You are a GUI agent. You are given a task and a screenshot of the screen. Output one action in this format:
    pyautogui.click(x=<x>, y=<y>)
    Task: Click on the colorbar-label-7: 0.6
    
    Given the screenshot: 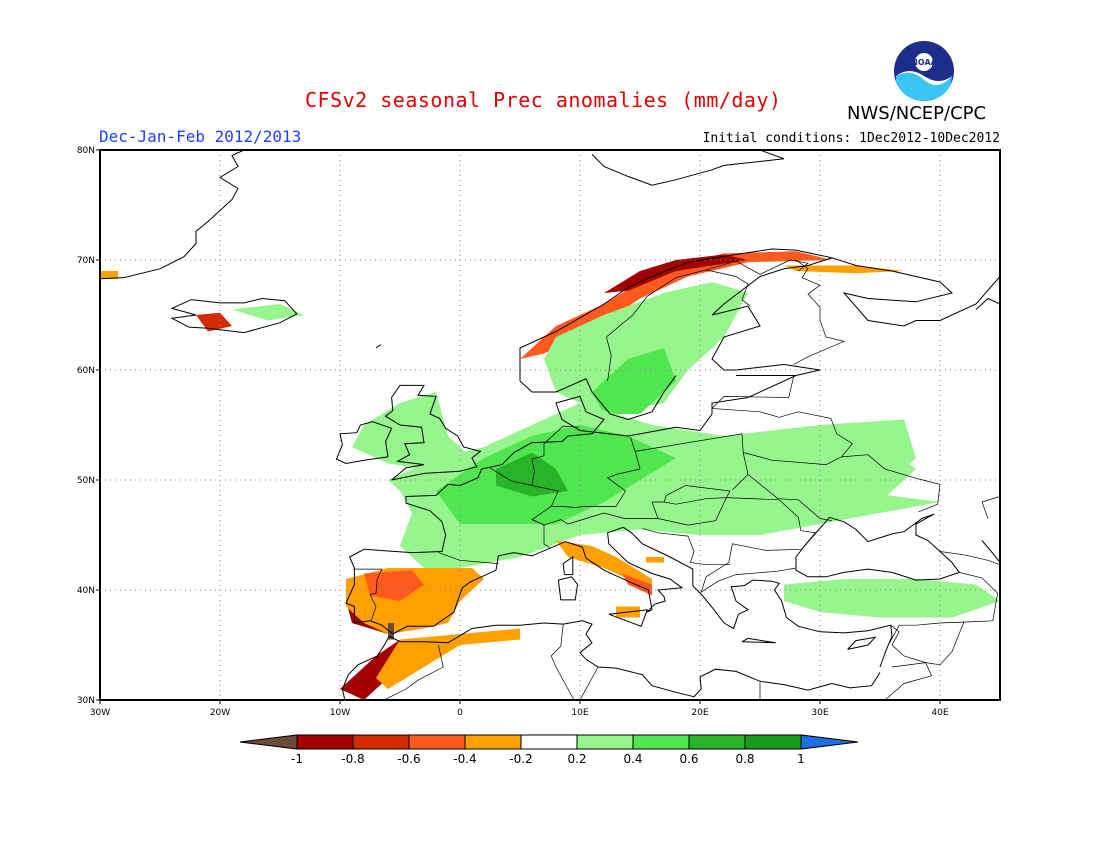 What is the action you would take?
    pyautogui.click(x=688, y=759)
    